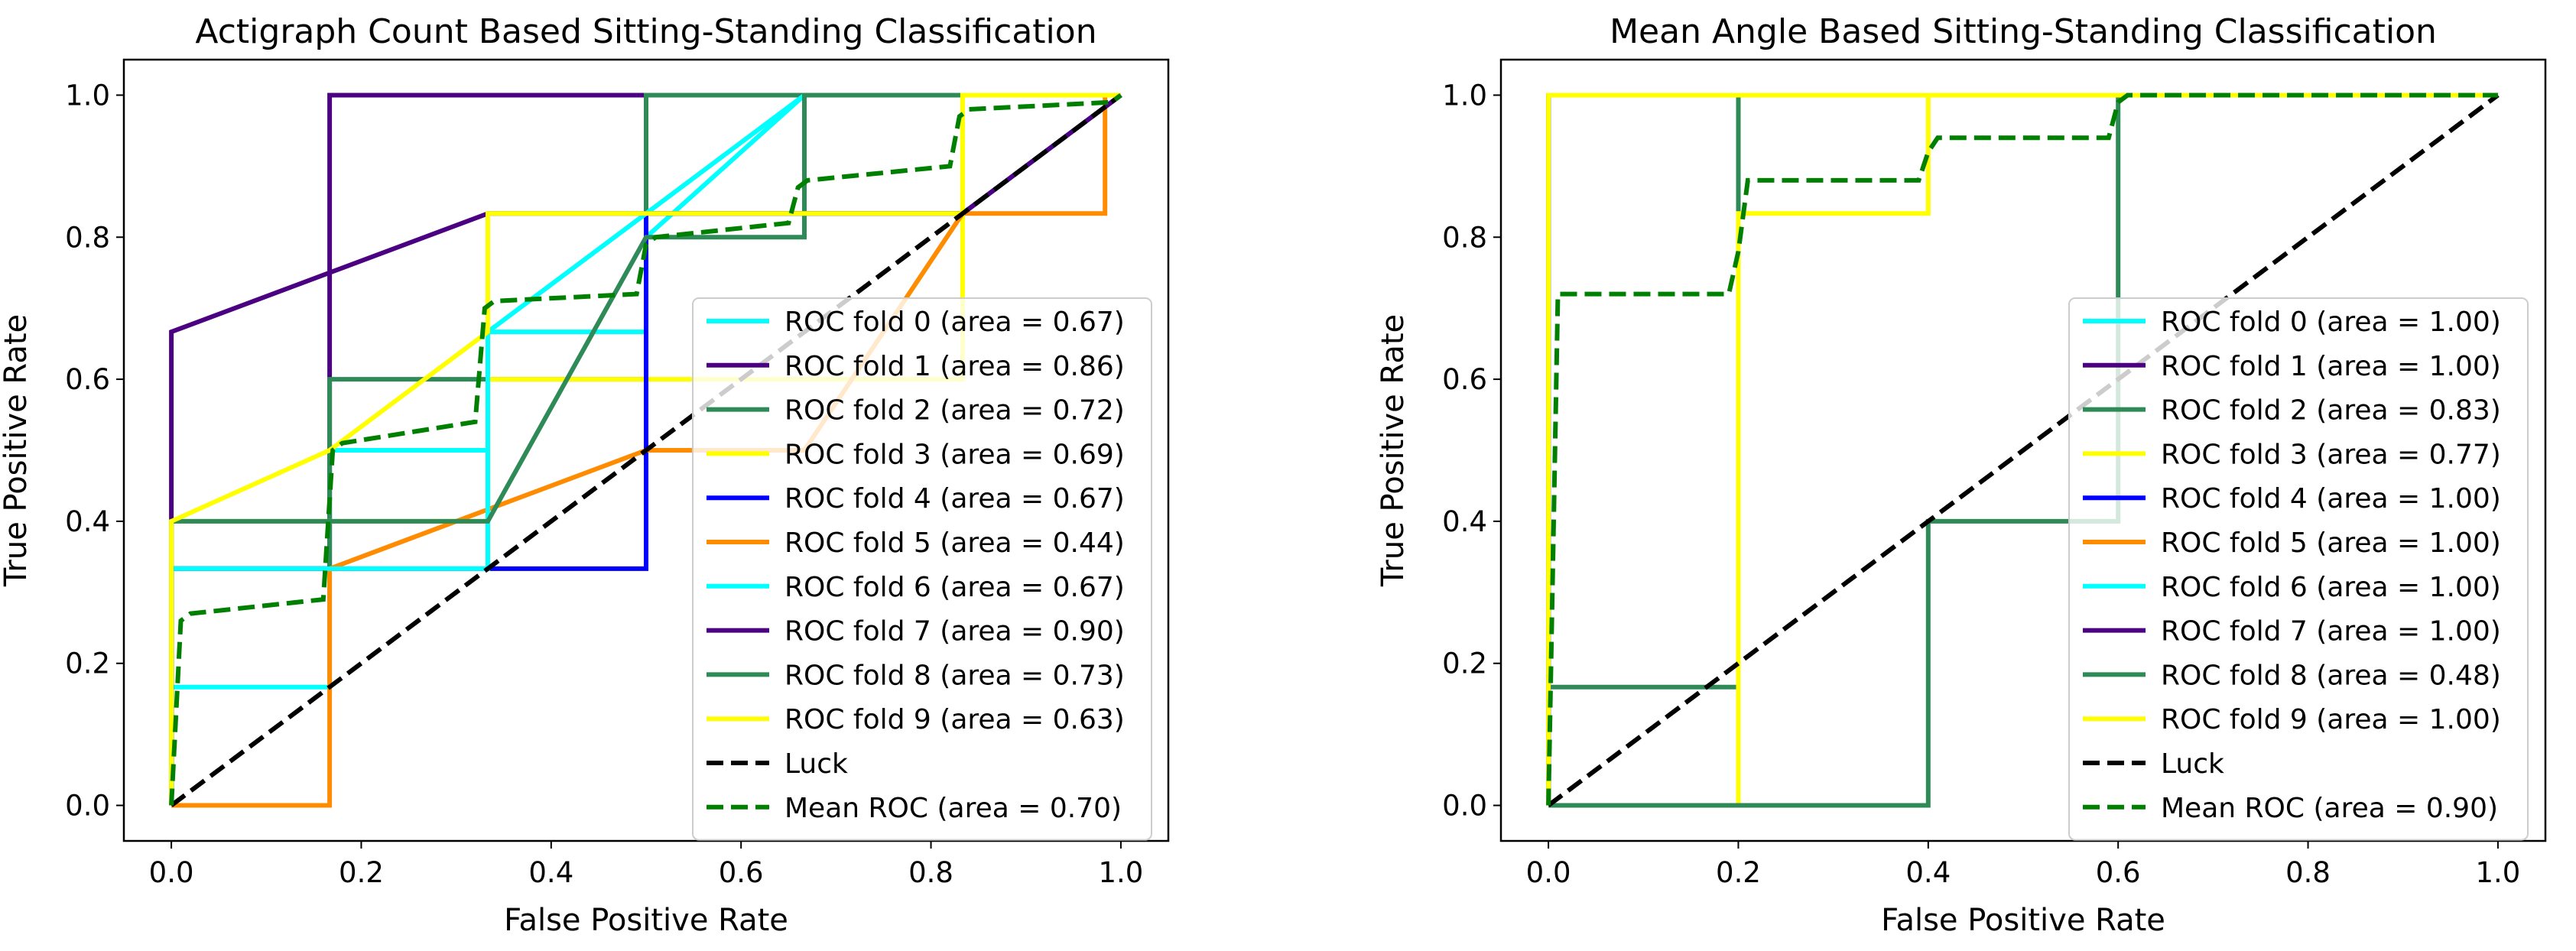 The width and height of the screenshot is (2576, 951). Describe the element at coordinates (955, 498) in the screenshot. I see `legend-label: ROC fold 4 (area = 0.67)` at that location.